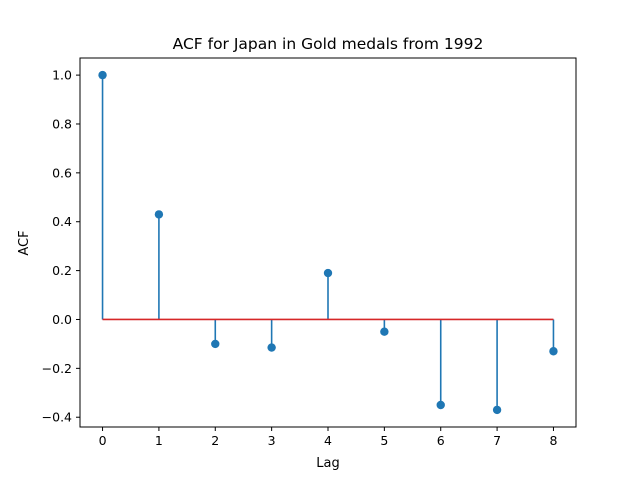  What do you see at coordinates (62, 319) in the screenshot?
I see `y-tick-label: 0.0` at bounding box center [62, 319].